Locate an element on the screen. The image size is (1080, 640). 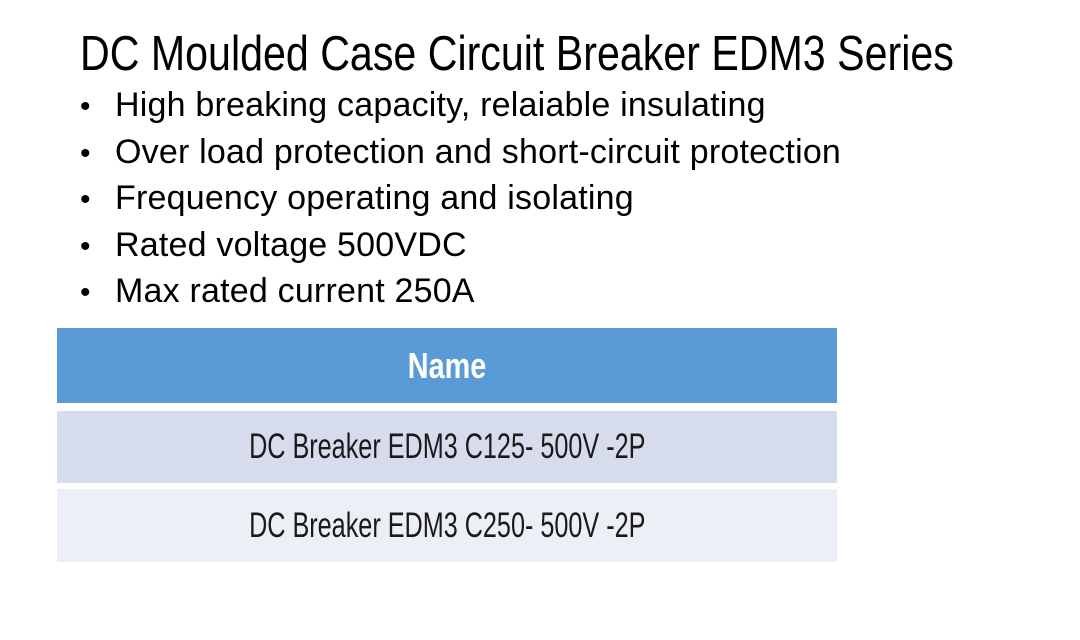
list-item: • Frequency operating and isolating is located at coordinates (460, 199).